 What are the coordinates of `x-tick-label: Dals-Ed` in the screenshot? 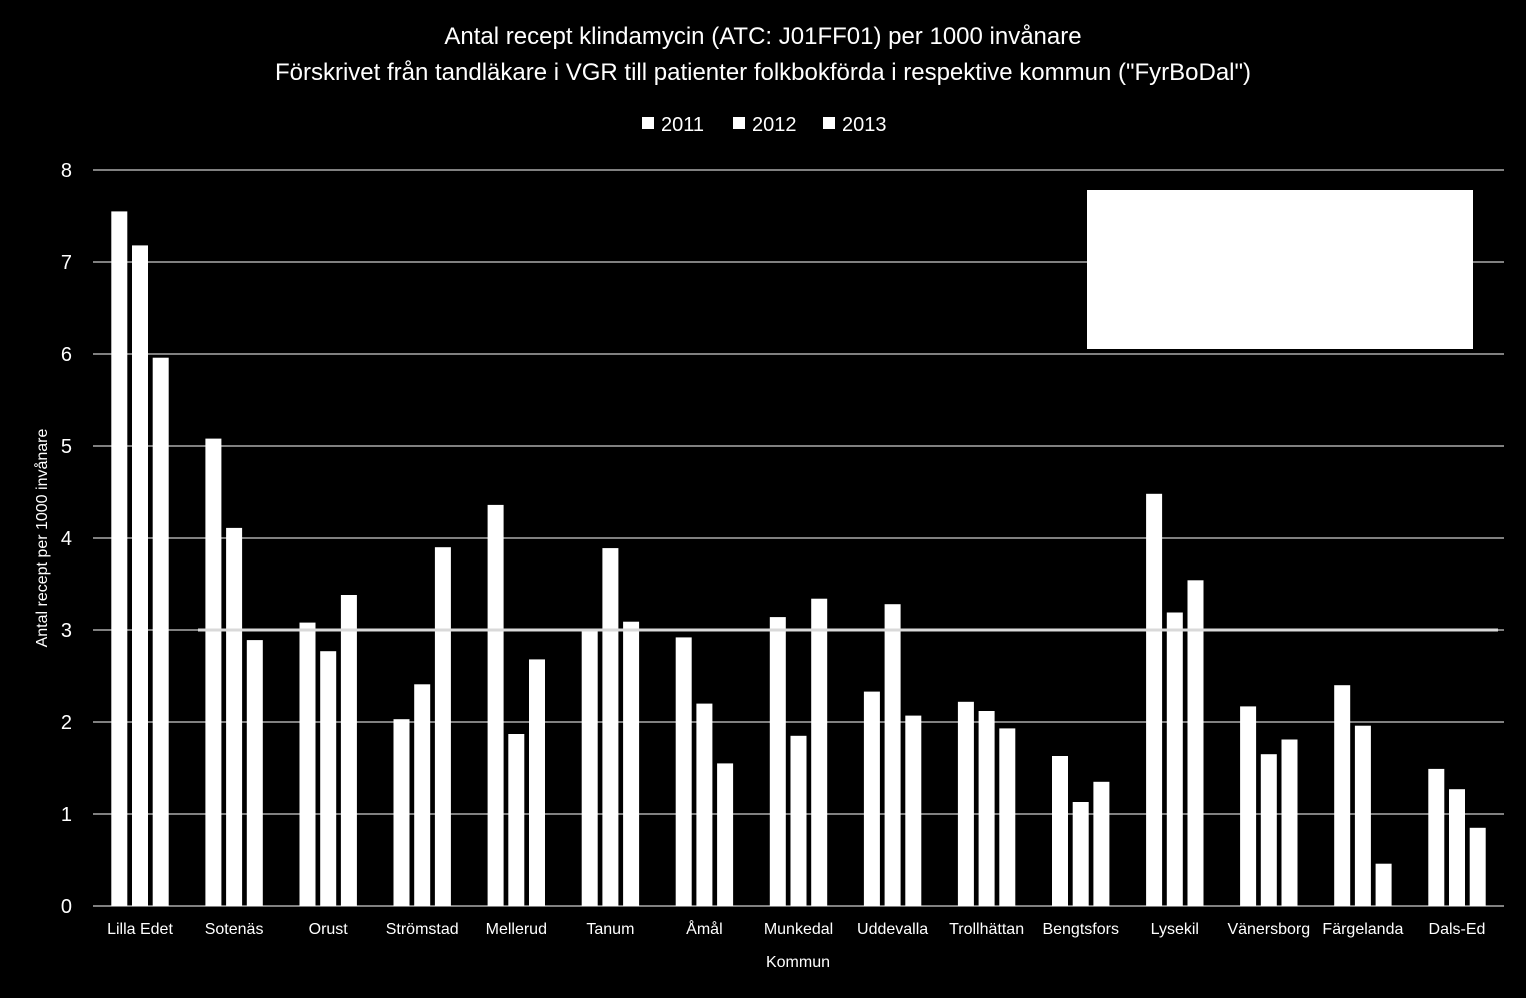 It's located at (1457, 929).